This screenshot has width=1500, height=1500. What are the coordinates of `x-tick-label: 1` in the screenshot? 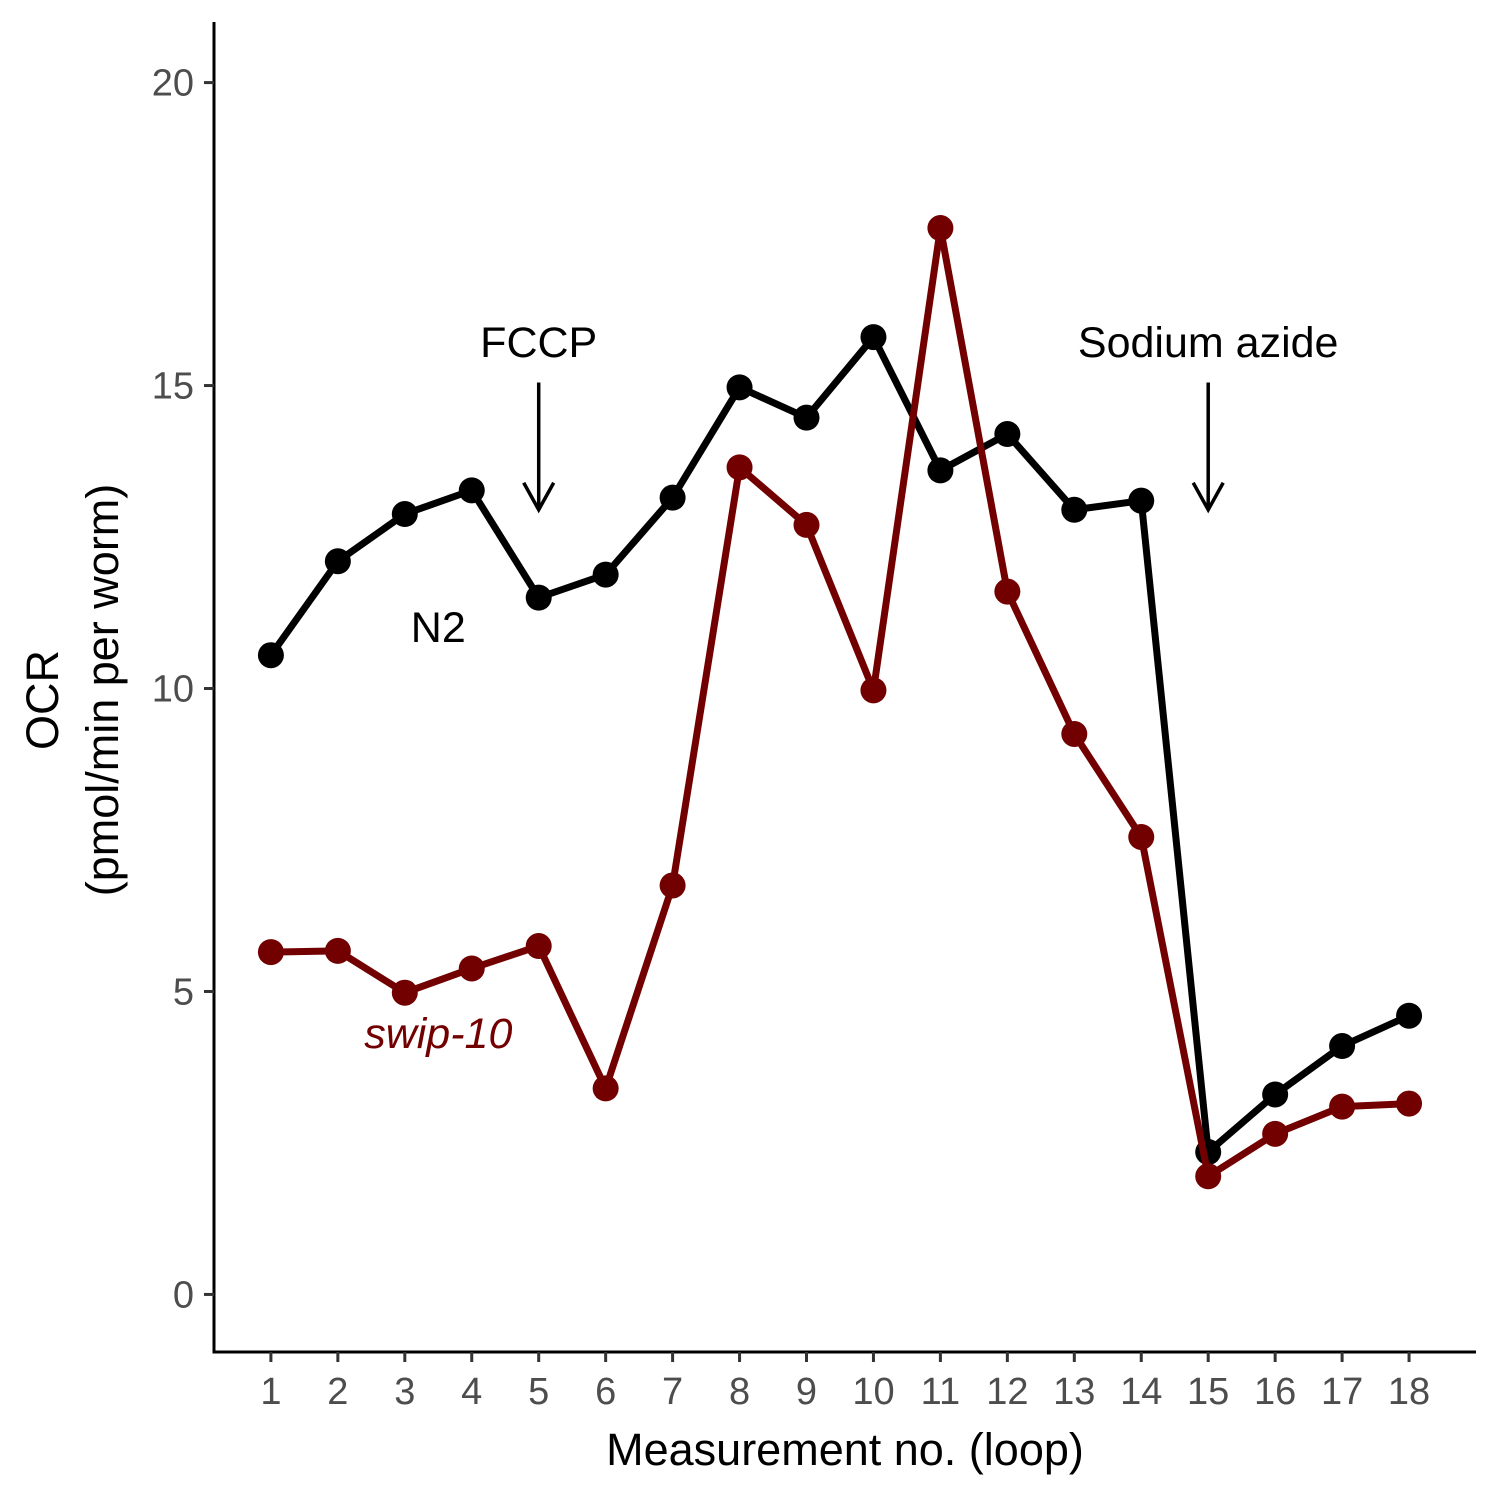 It's located at (270, 1392).